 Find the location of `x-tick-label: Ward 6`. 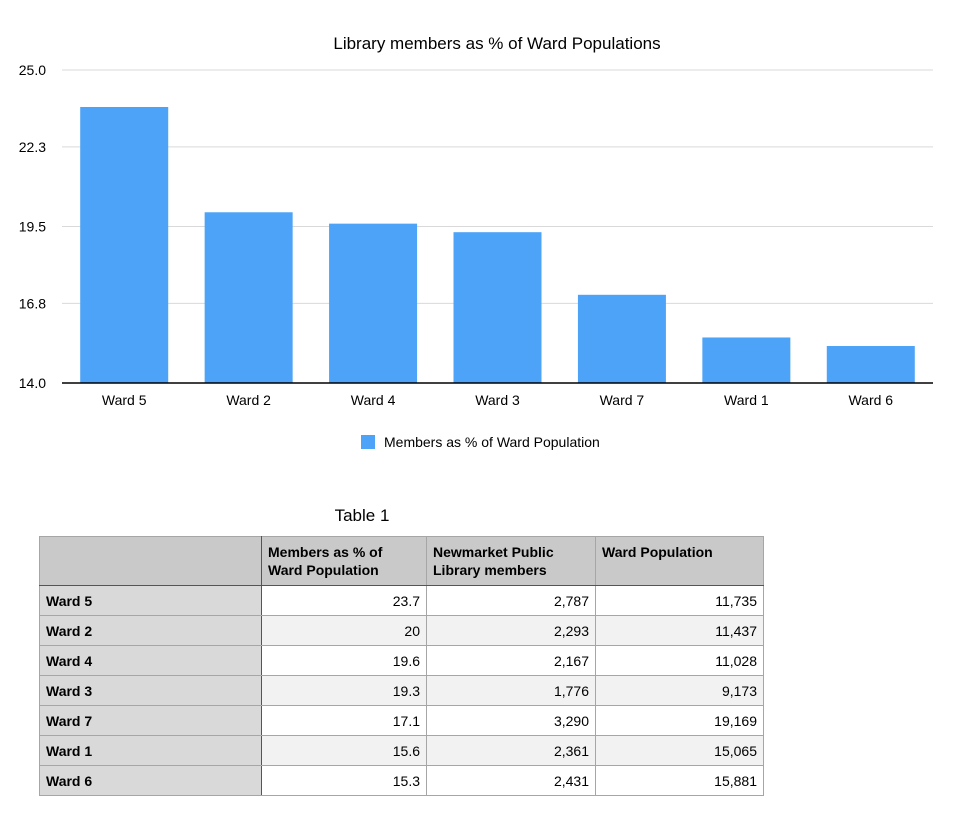

x-tick-label: Ward 6 is located at coordinates (870, 400).